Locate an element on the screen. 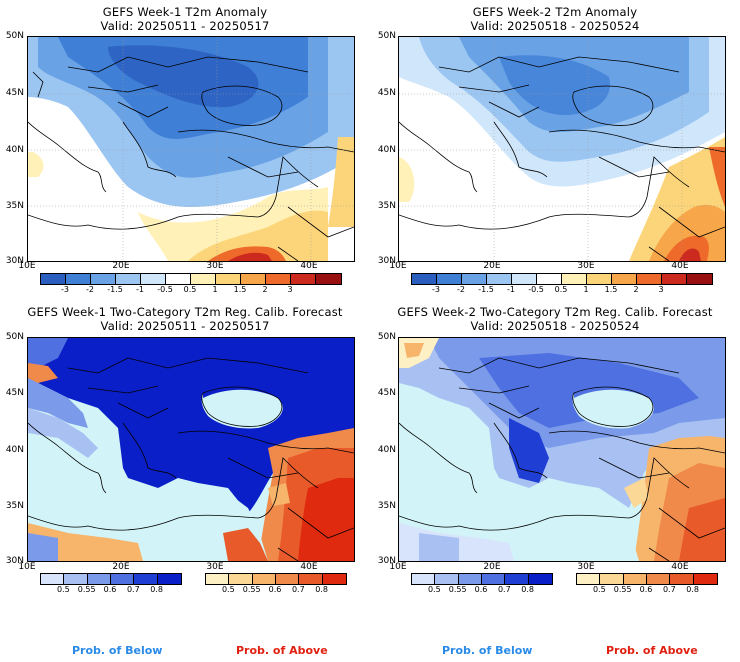 The image size is (740, 662). legend-prob-below-left: Prob. of Below is located at coordinates (117, 650).